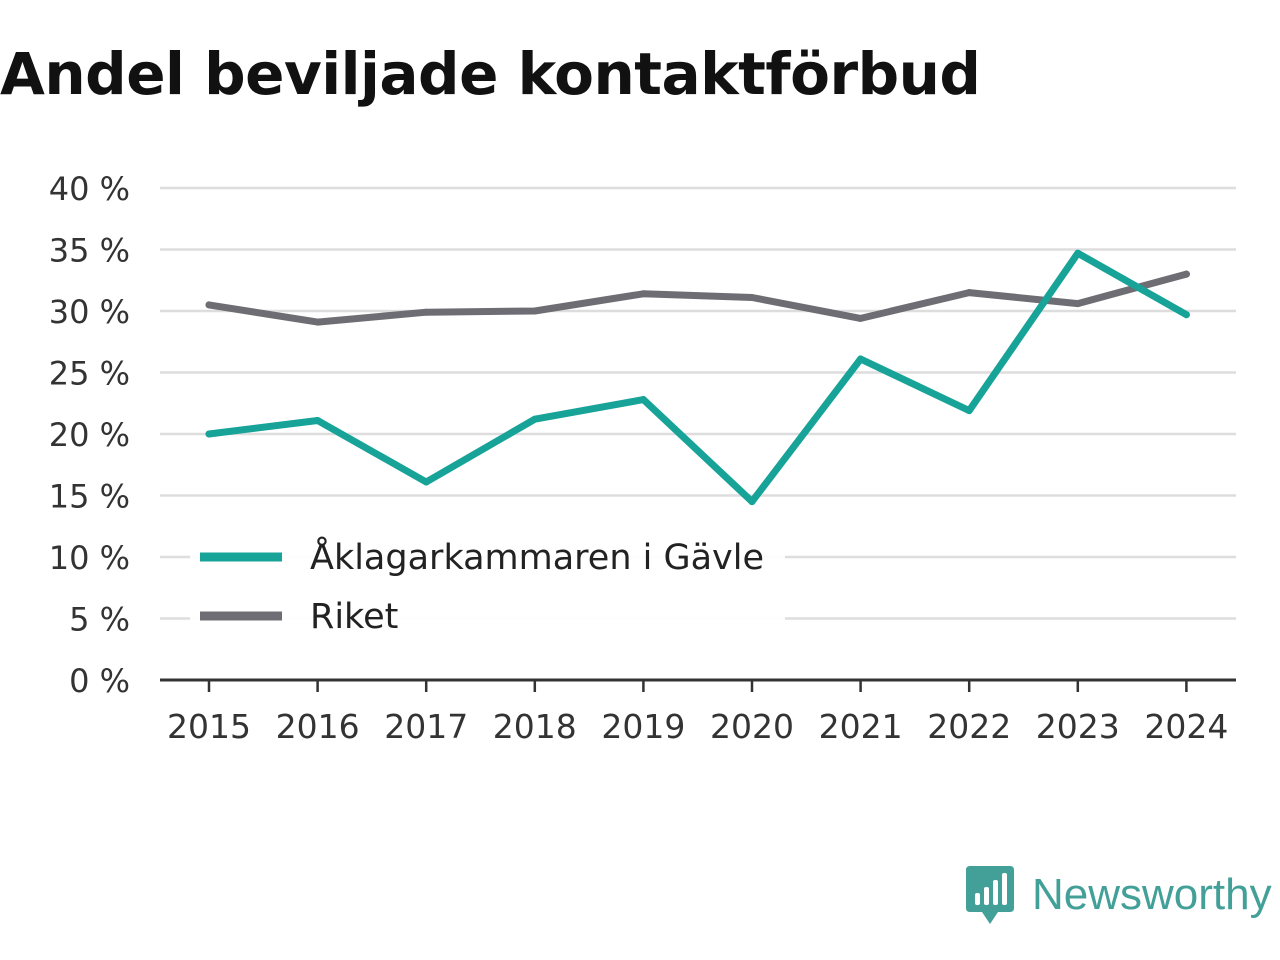 The height and width of the screenshot is (960, 1280). Describe the element at coordinates (697, 298) in the screenshot. I see `series-line` at that location.